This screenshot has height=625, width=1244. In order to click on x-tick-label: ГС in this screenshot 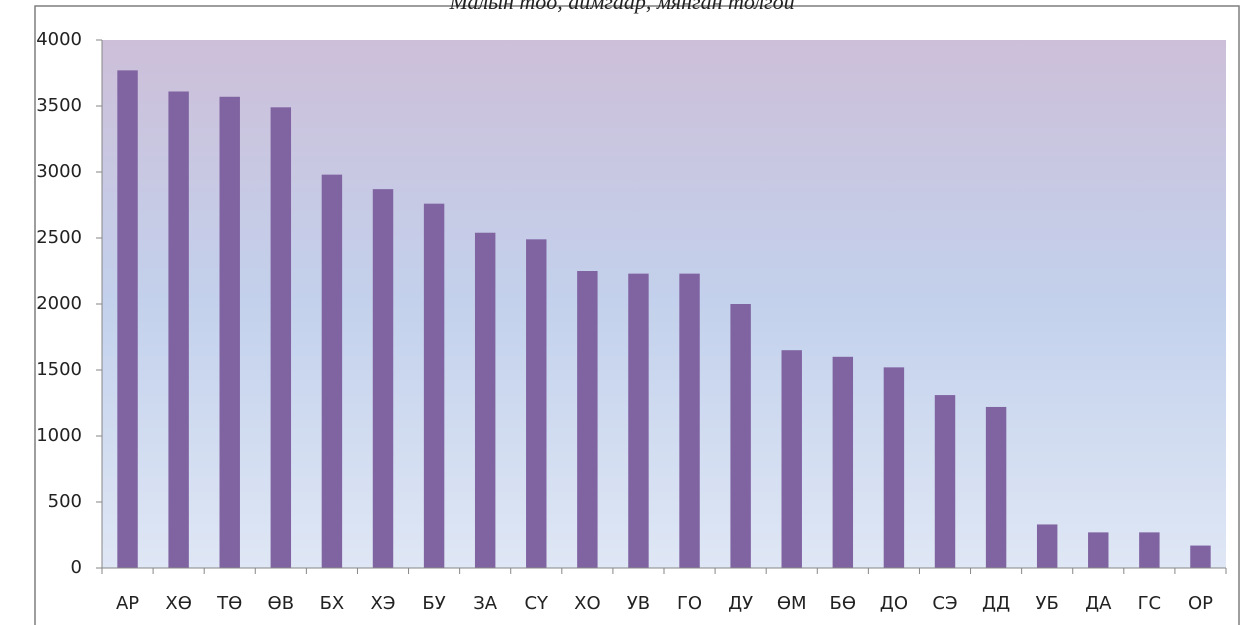, I will do `click(1150, 603)`.